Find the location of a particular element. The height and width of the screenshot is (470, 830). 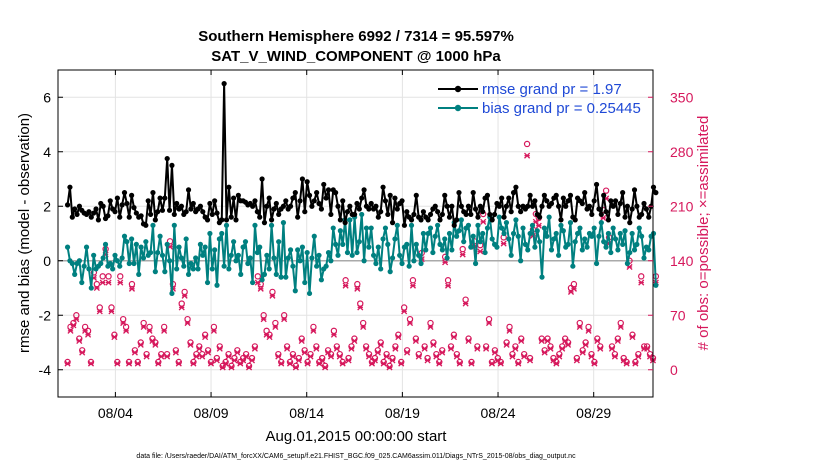

chart-subtitle: SAT_V_WIND_COMPONENT @ 1000 hPa is located at coordinates (356, 56).